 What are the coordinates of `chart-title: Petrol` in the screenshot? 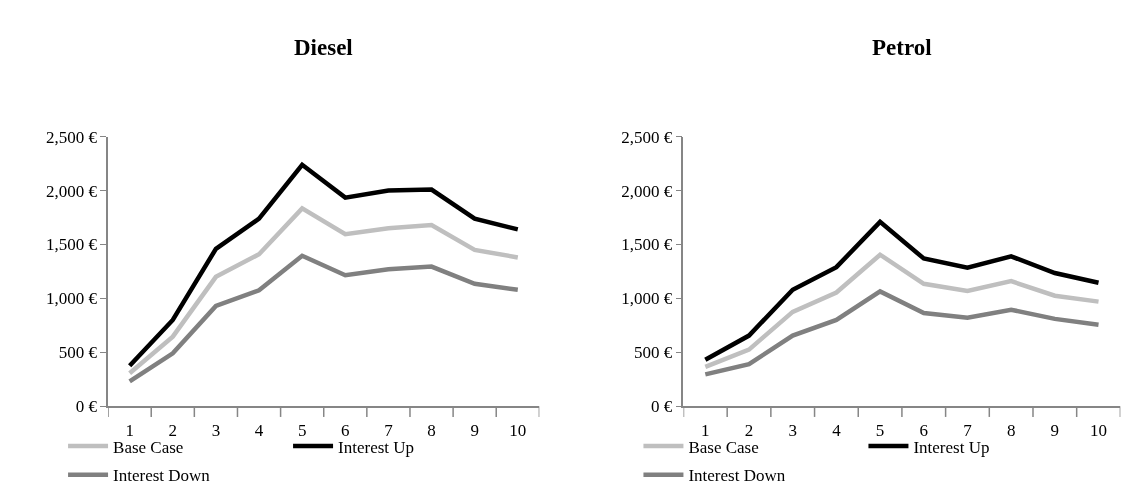 It's located at (902, 47).